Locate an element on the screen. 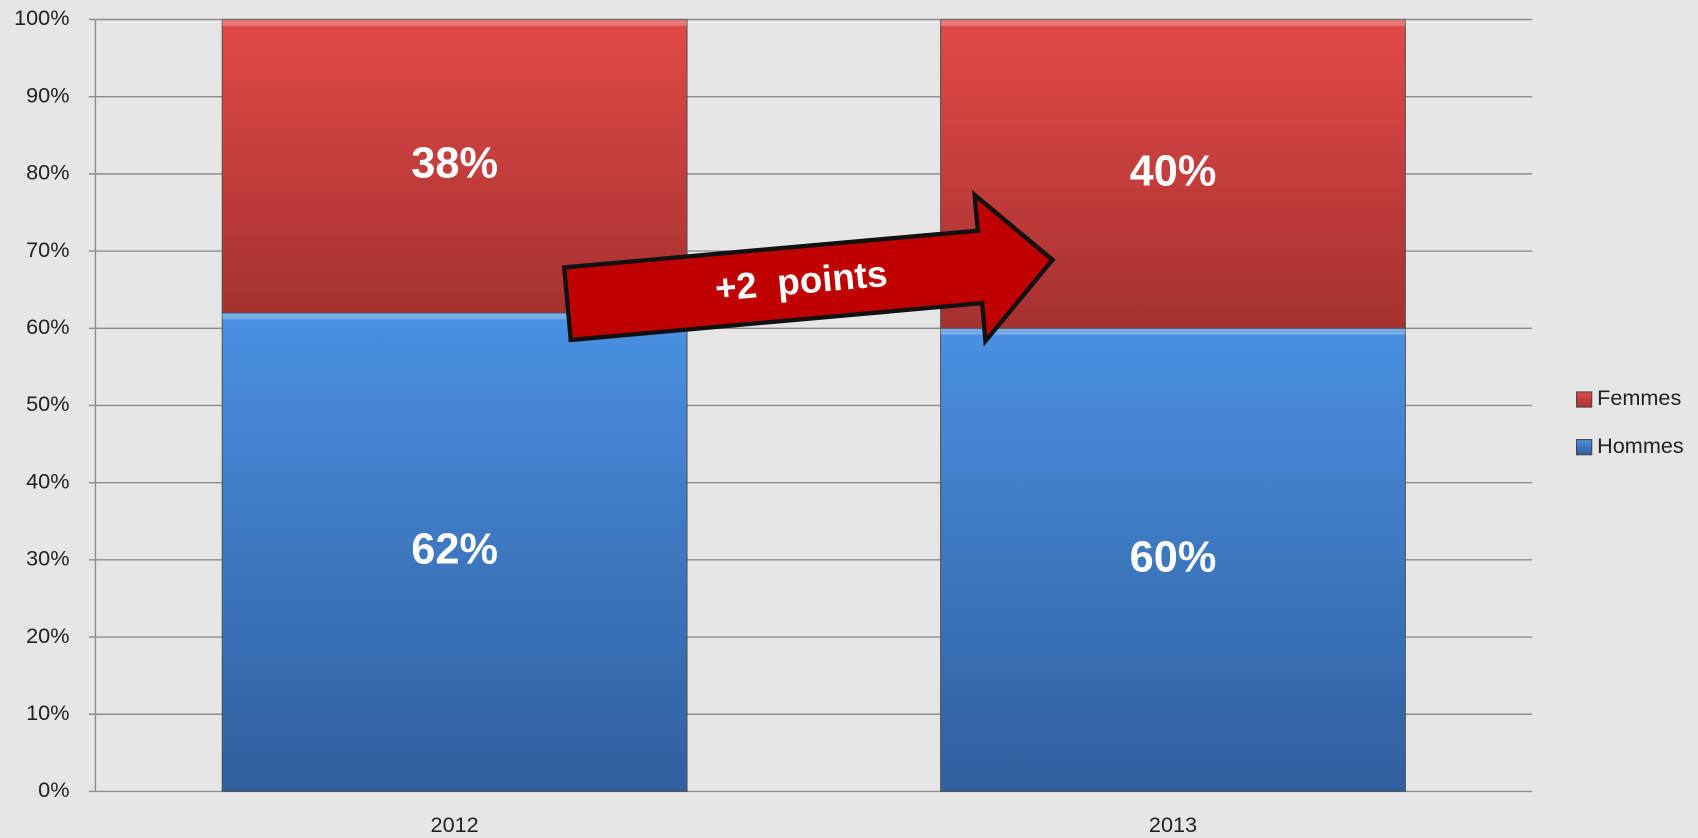  y-tick-label: 80% is located at coordinates (47, 172).